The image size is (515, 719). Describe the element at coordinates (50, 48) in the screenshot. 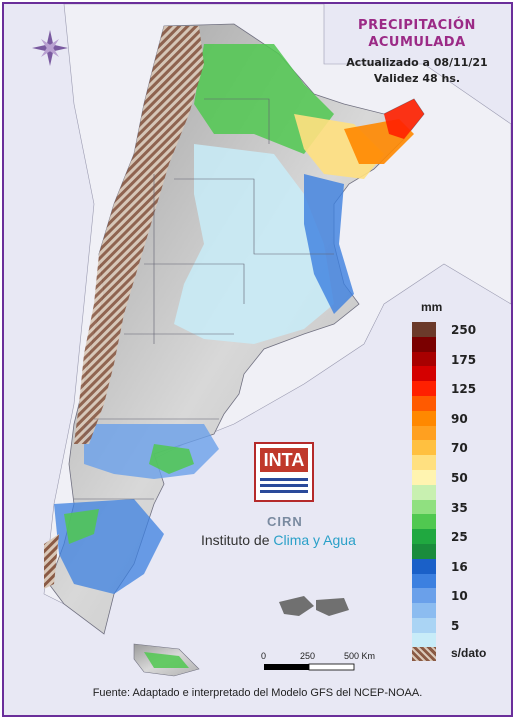

I see `compass-rose-icon` at that location.